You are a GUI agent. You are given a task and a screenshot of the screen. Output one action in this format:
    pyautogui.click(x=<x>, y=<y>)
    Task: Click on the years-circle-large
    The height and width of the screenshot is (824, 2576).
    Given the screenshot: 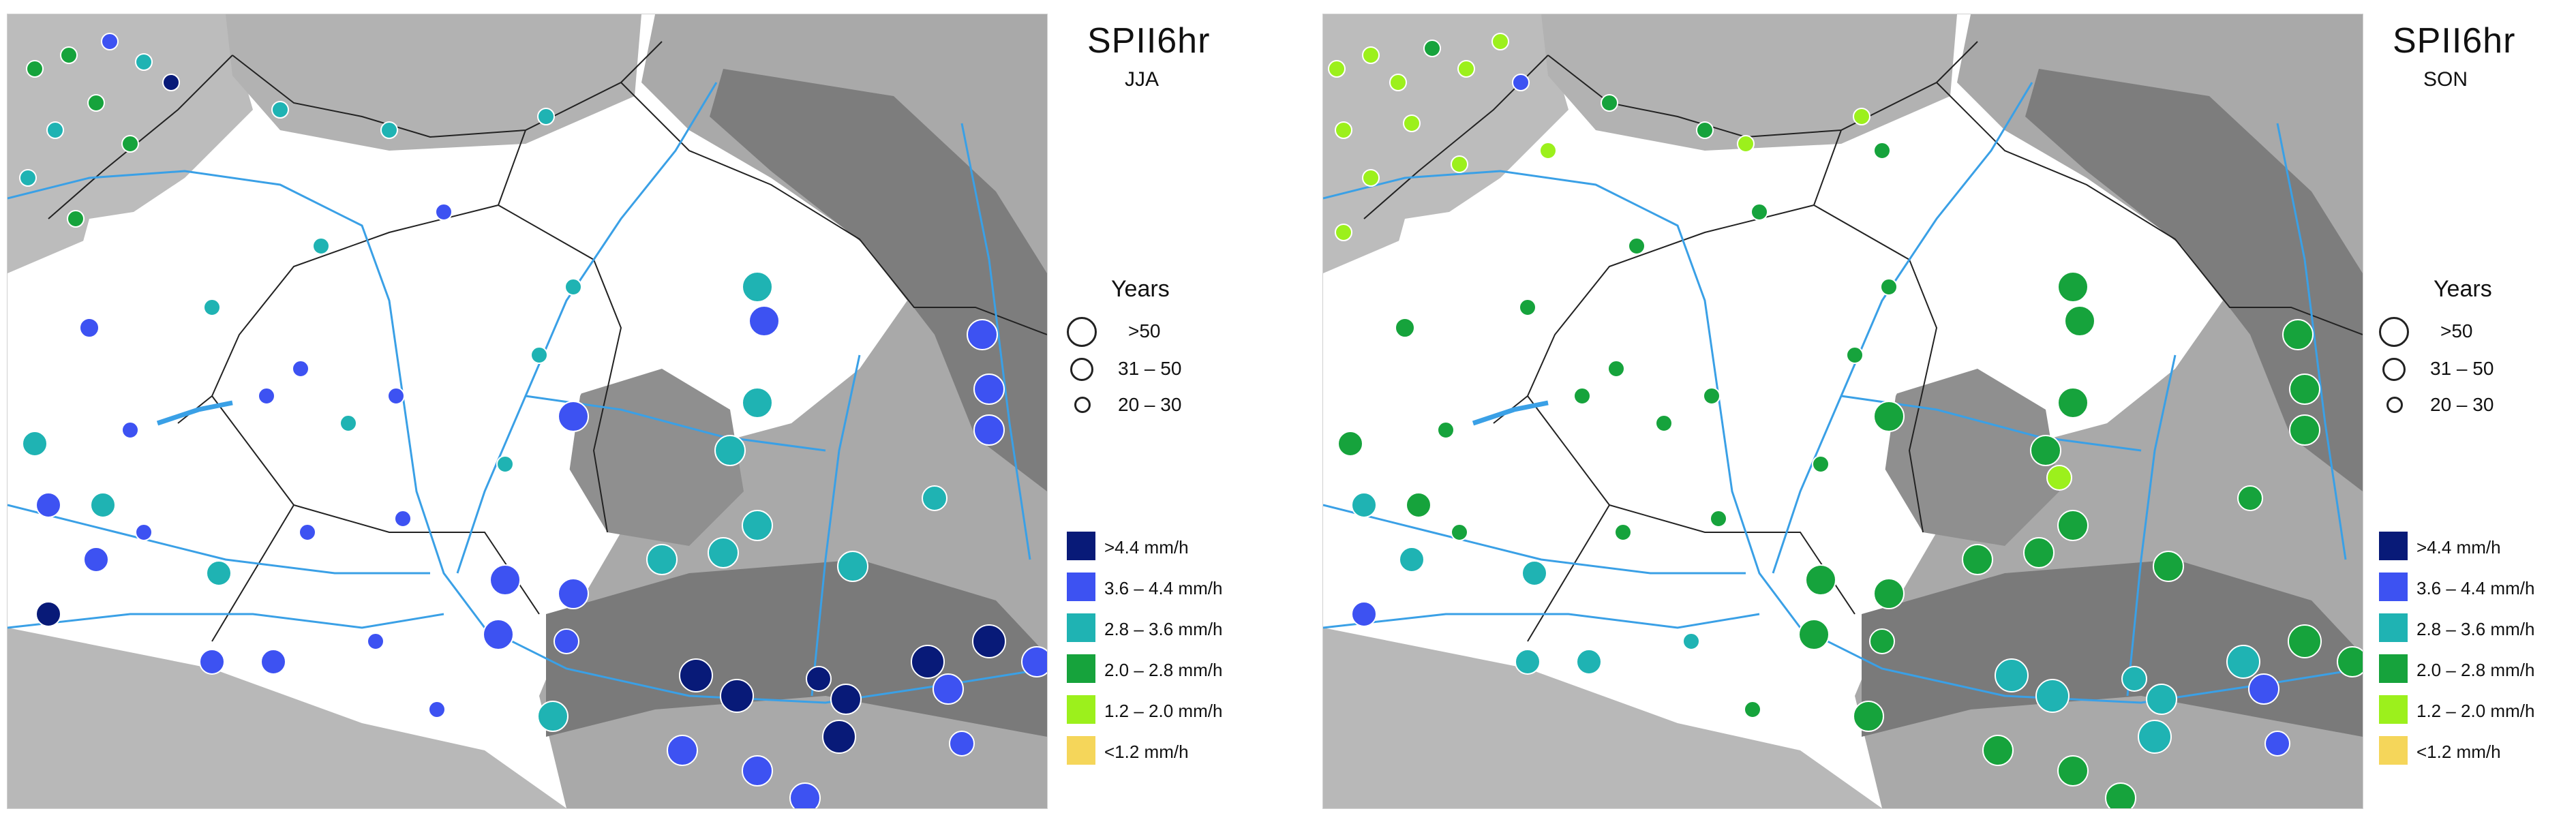 What is the action you would take?
    pyautogui.click(x=1082, y=332)
    